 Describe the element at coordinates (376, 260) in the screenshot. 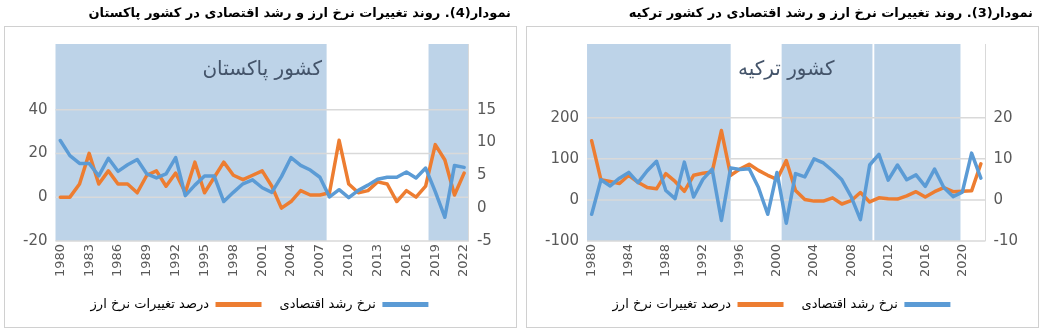

I see `x-tick-label: 2013` at that location.